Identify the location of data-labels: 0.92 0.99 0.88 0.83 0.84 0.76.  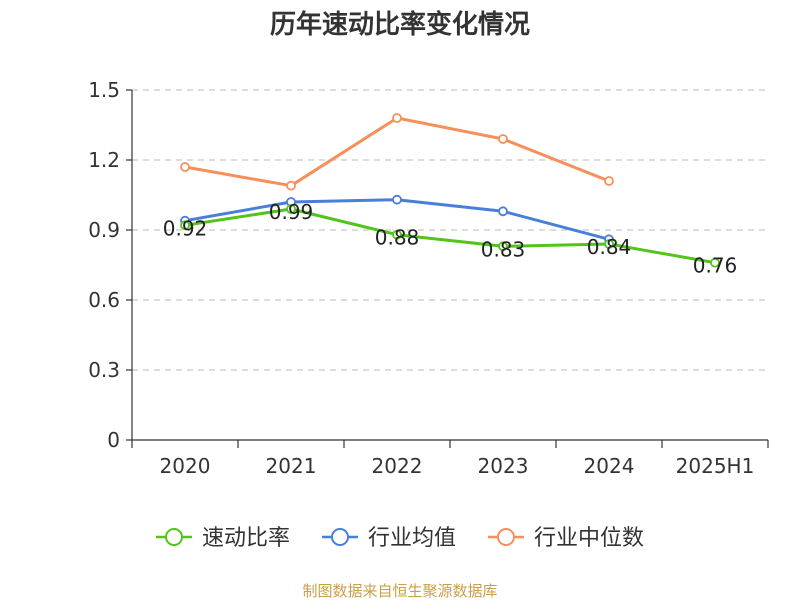
(450, 239).